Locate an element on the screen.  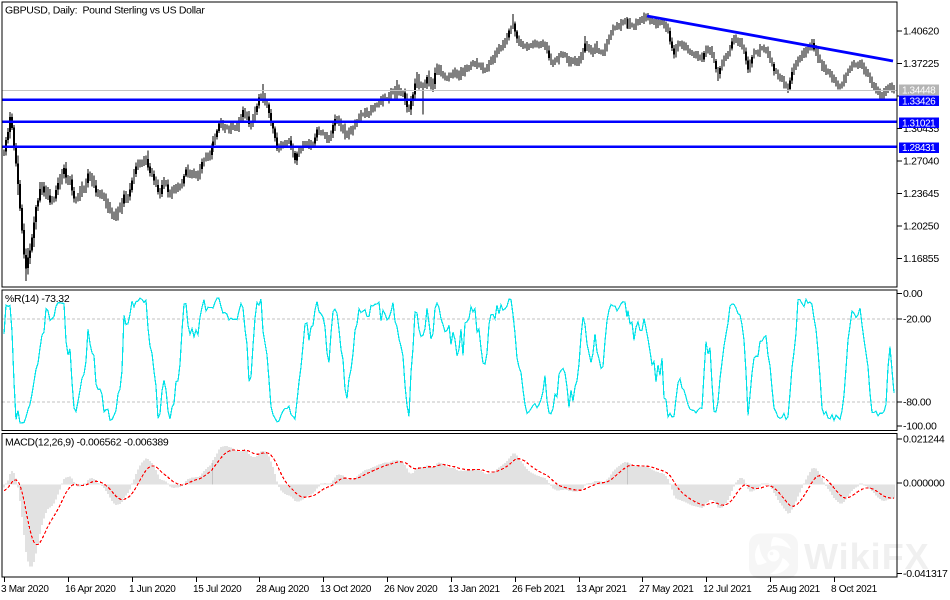
svg-text: 25 Aug 2021 is located at coordinates (794, 589).